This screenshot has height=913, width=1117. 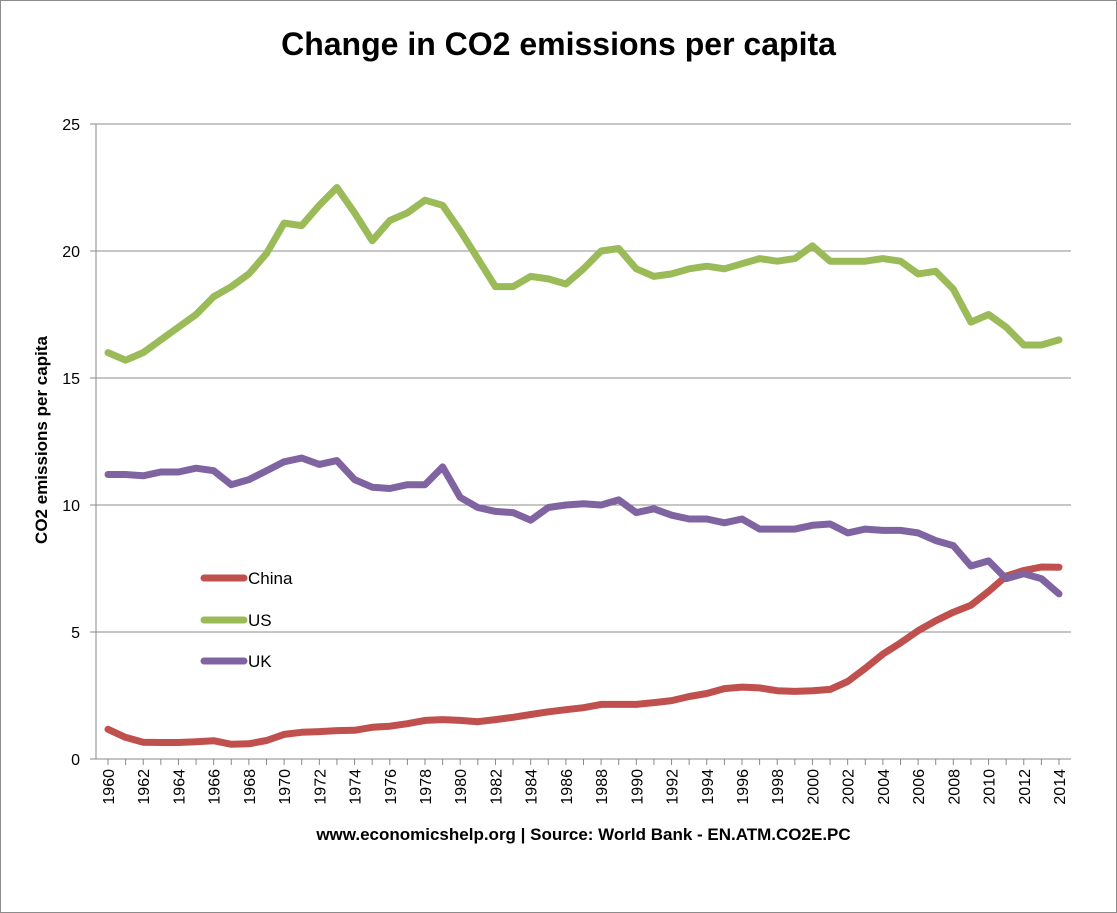 What do you see at coordinates (954, 787) in the screenshot?
I see `x-tick-label: 2008` at bounding box center [954, 787].